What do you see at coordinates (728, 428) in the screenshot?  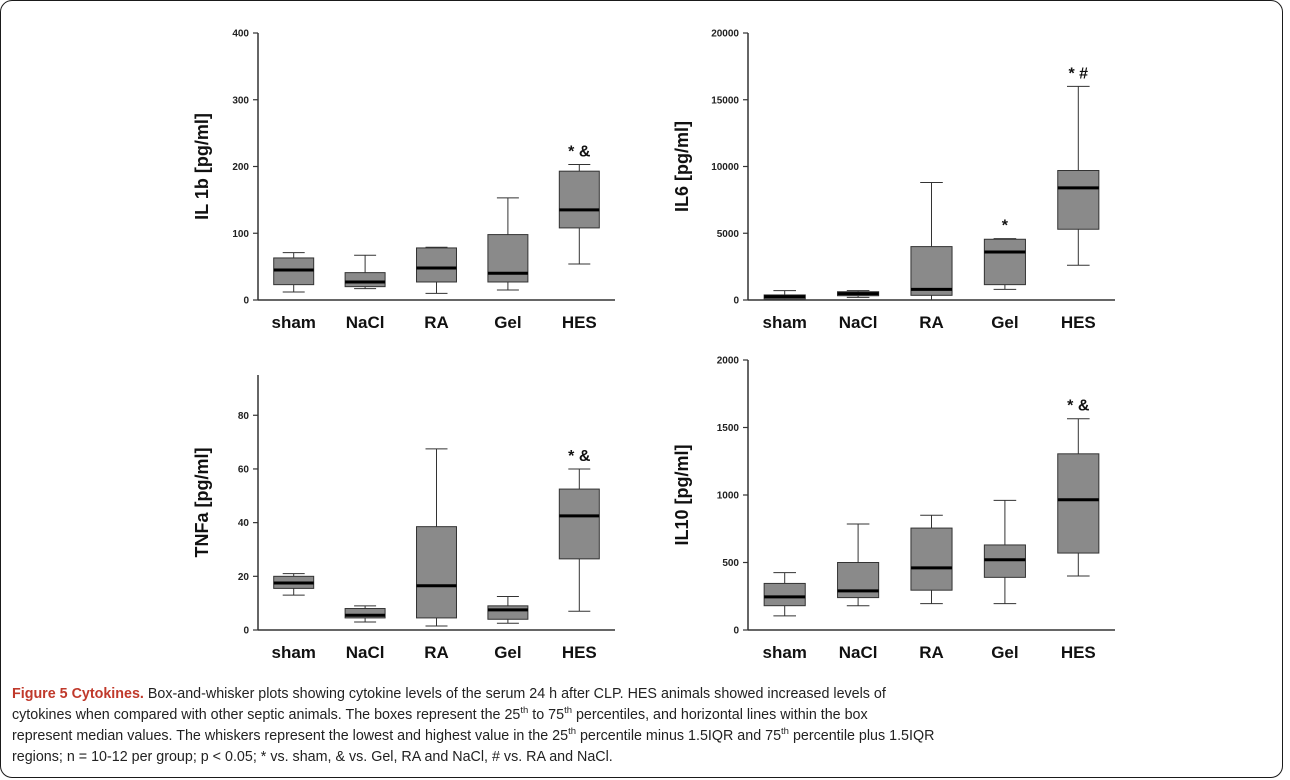 I see `y-tick-label: 1500` at bounding box center [728, 428].